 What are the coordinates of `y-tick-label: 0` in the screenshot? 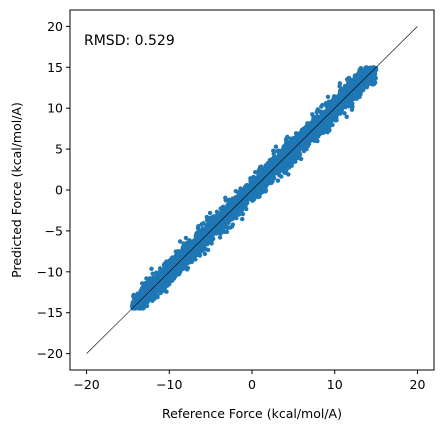 It's located at (59, 190).